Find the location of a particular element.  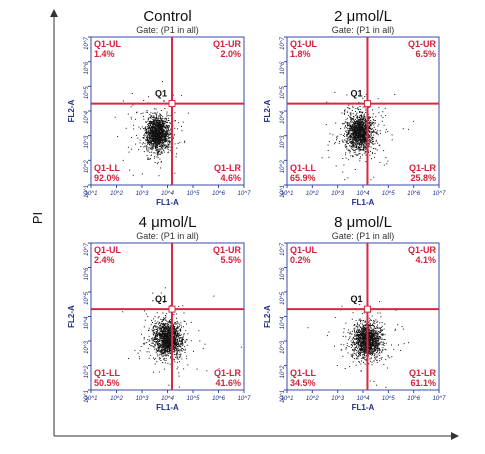

x-tick-label: 10^7 is located at coordinates (439, 399).